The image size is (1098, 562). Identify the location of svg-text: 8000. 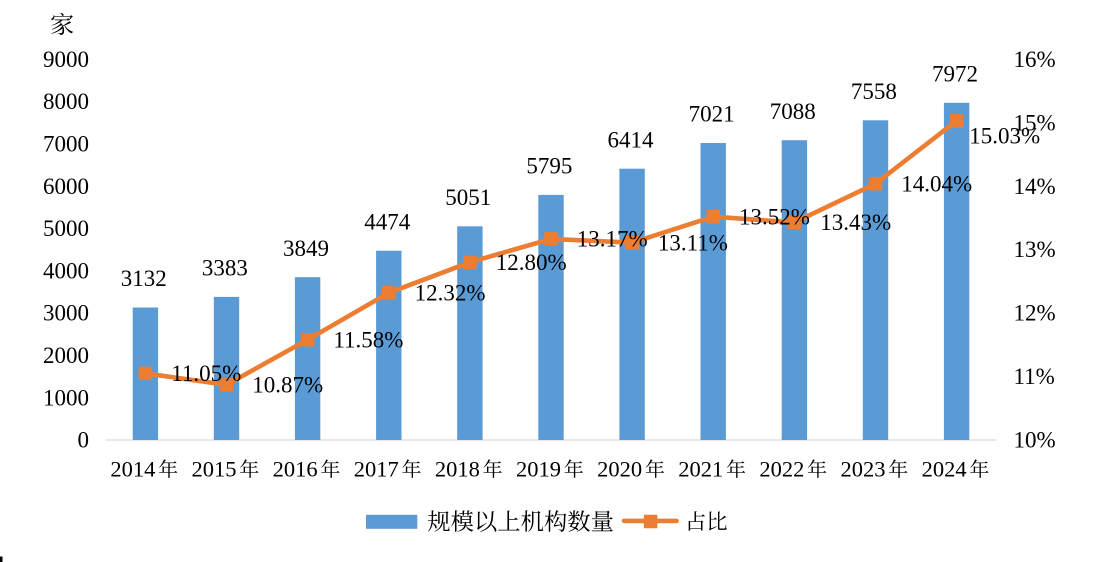
(66, 101).